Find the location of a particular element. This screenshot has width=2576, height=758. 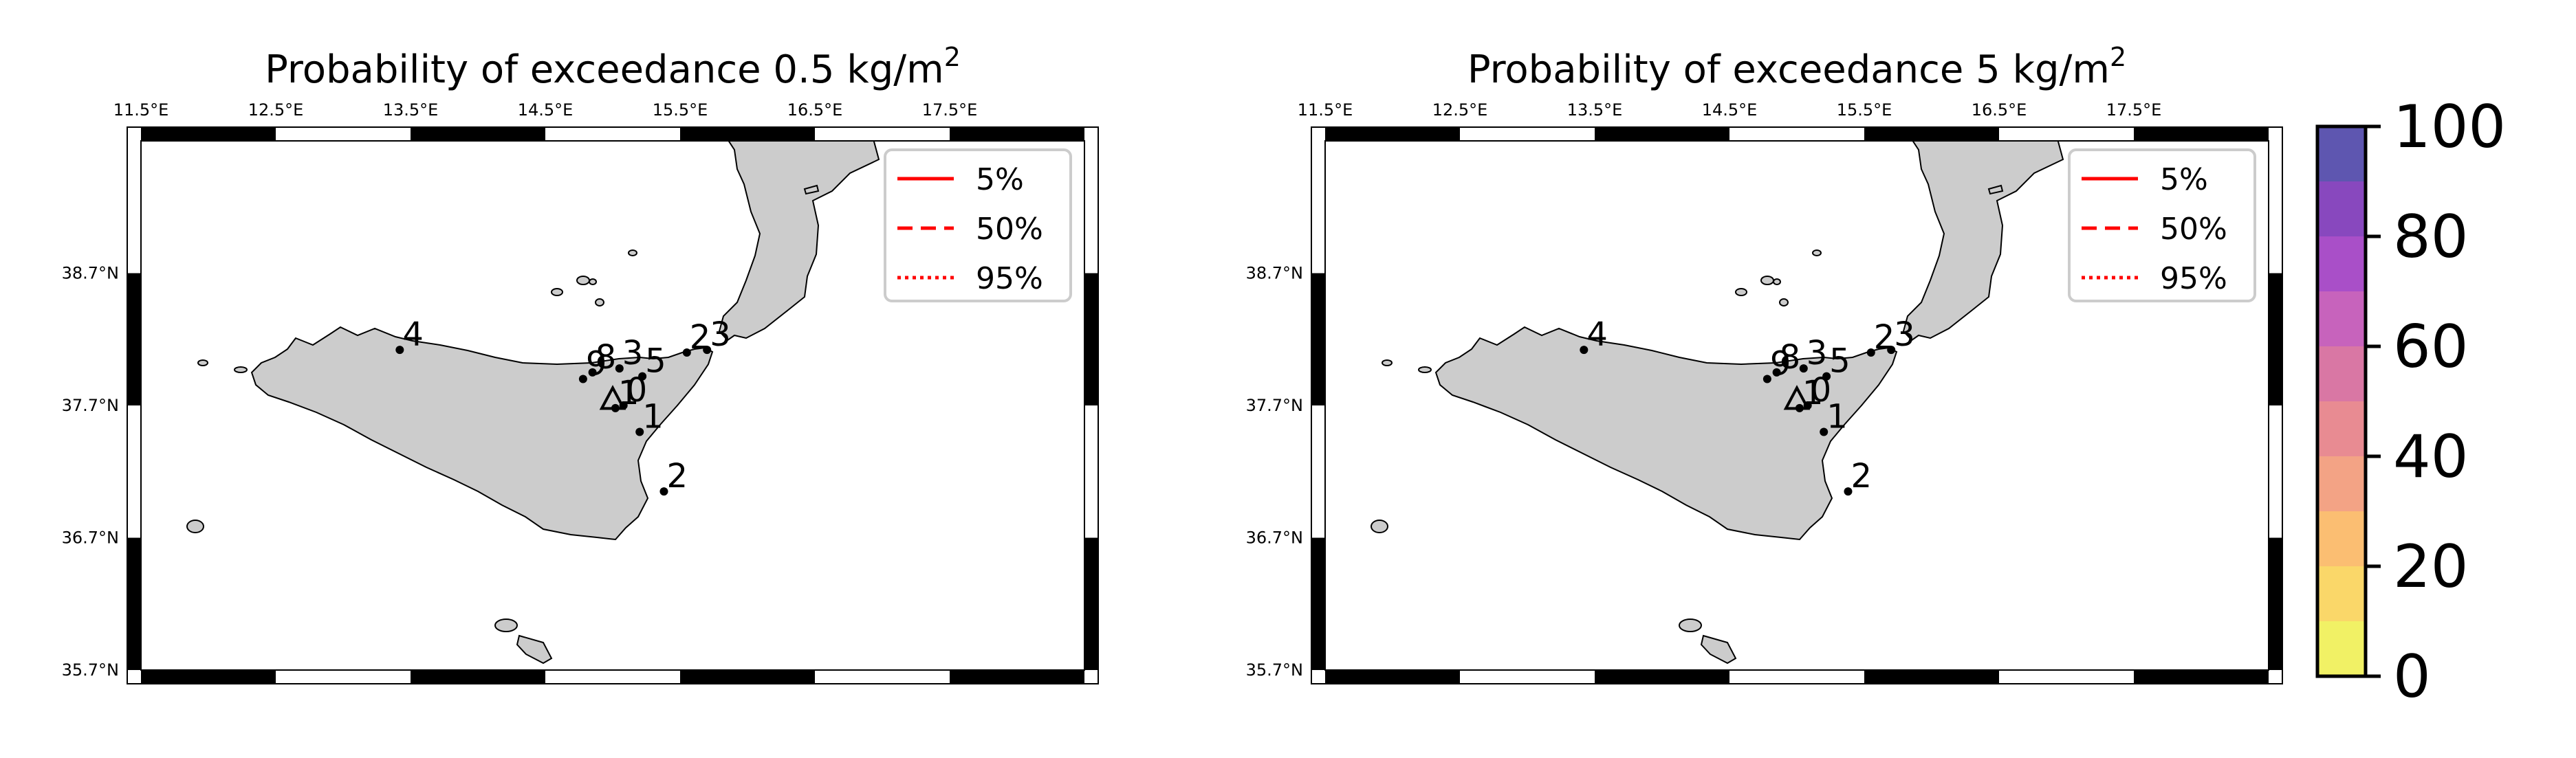

lon-tick-label: 17.5°E is located at coordinates (2134, 110).